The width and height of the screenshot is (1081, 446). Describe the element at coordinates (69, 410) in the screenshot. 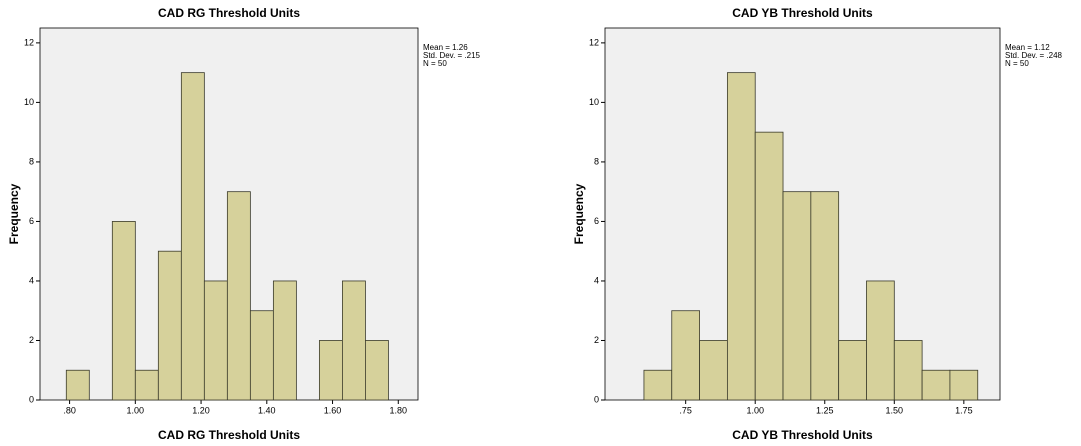

I see `x-tick-label: .80` at that location.